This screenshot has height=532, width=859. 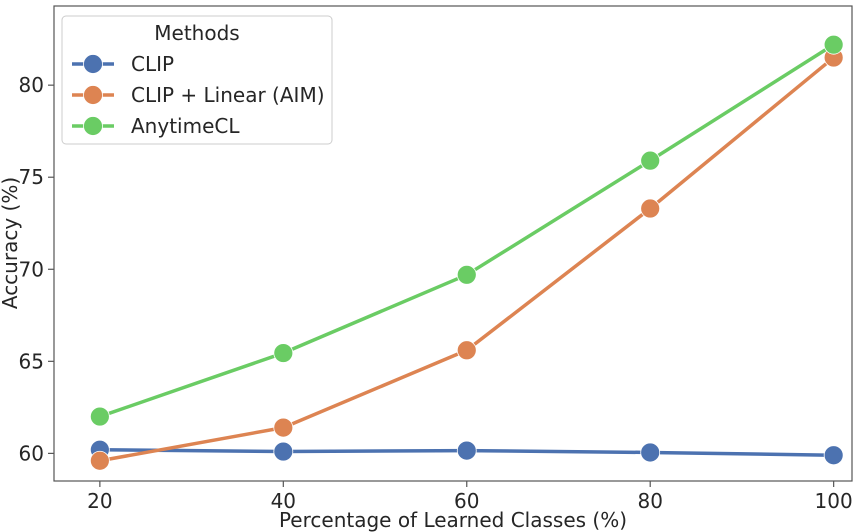 I want to click on x-tick-label: 100, so click(x=834, y=501).